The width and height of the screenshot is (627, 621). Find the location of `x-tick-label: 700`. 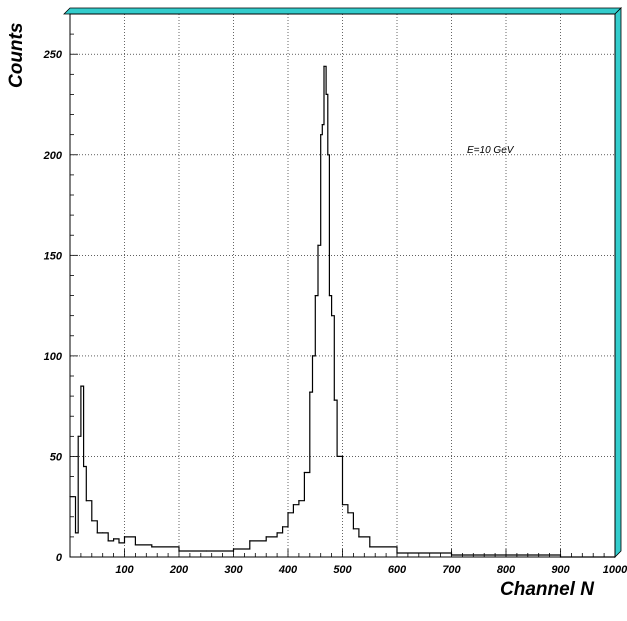

x-tick-label: 700 is located at coordinates (451, 570).